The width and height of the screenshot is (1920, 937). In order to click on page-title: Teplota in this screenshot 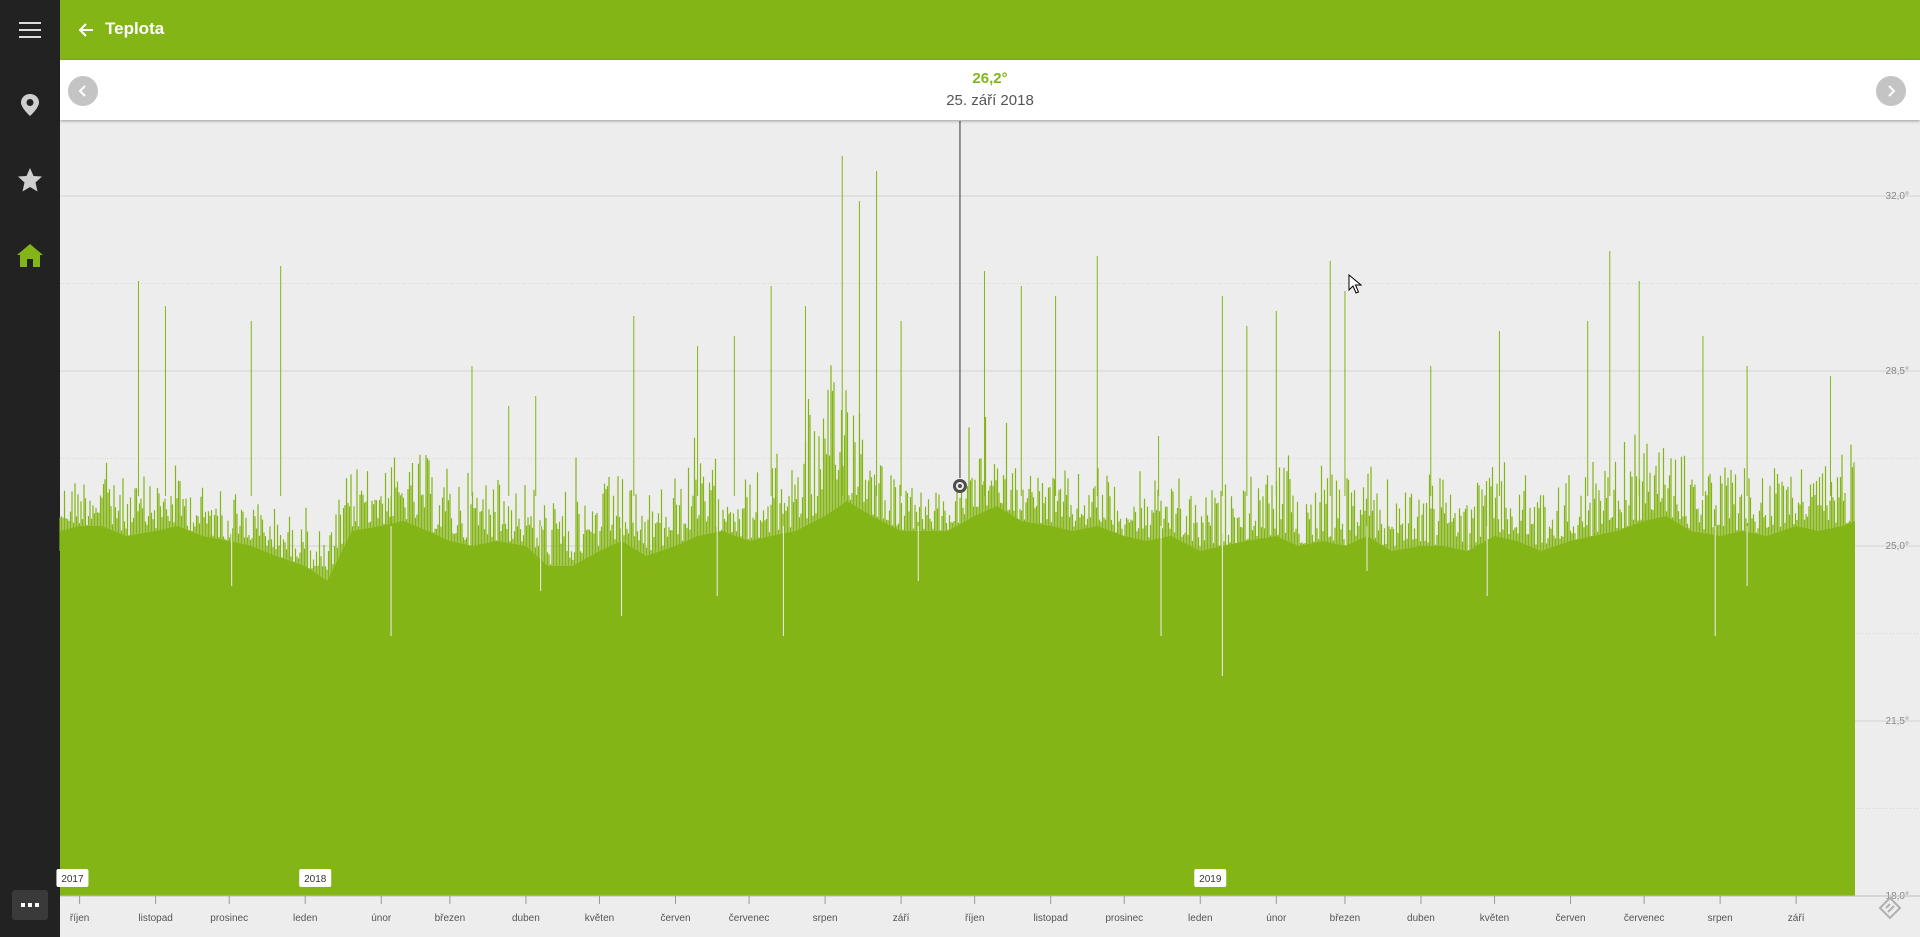, I will do `click(135, 28)`.